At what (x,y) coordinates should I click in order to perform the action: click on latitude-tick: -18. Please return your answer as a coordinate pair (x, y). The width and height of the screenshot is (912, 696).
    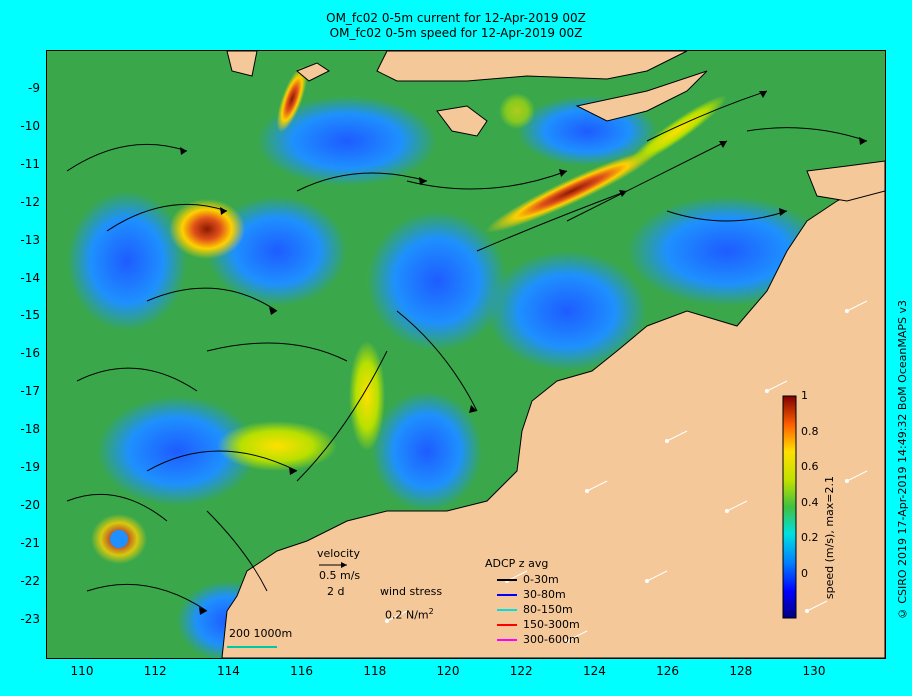
    Looking at the image, I should click on (30, 429).